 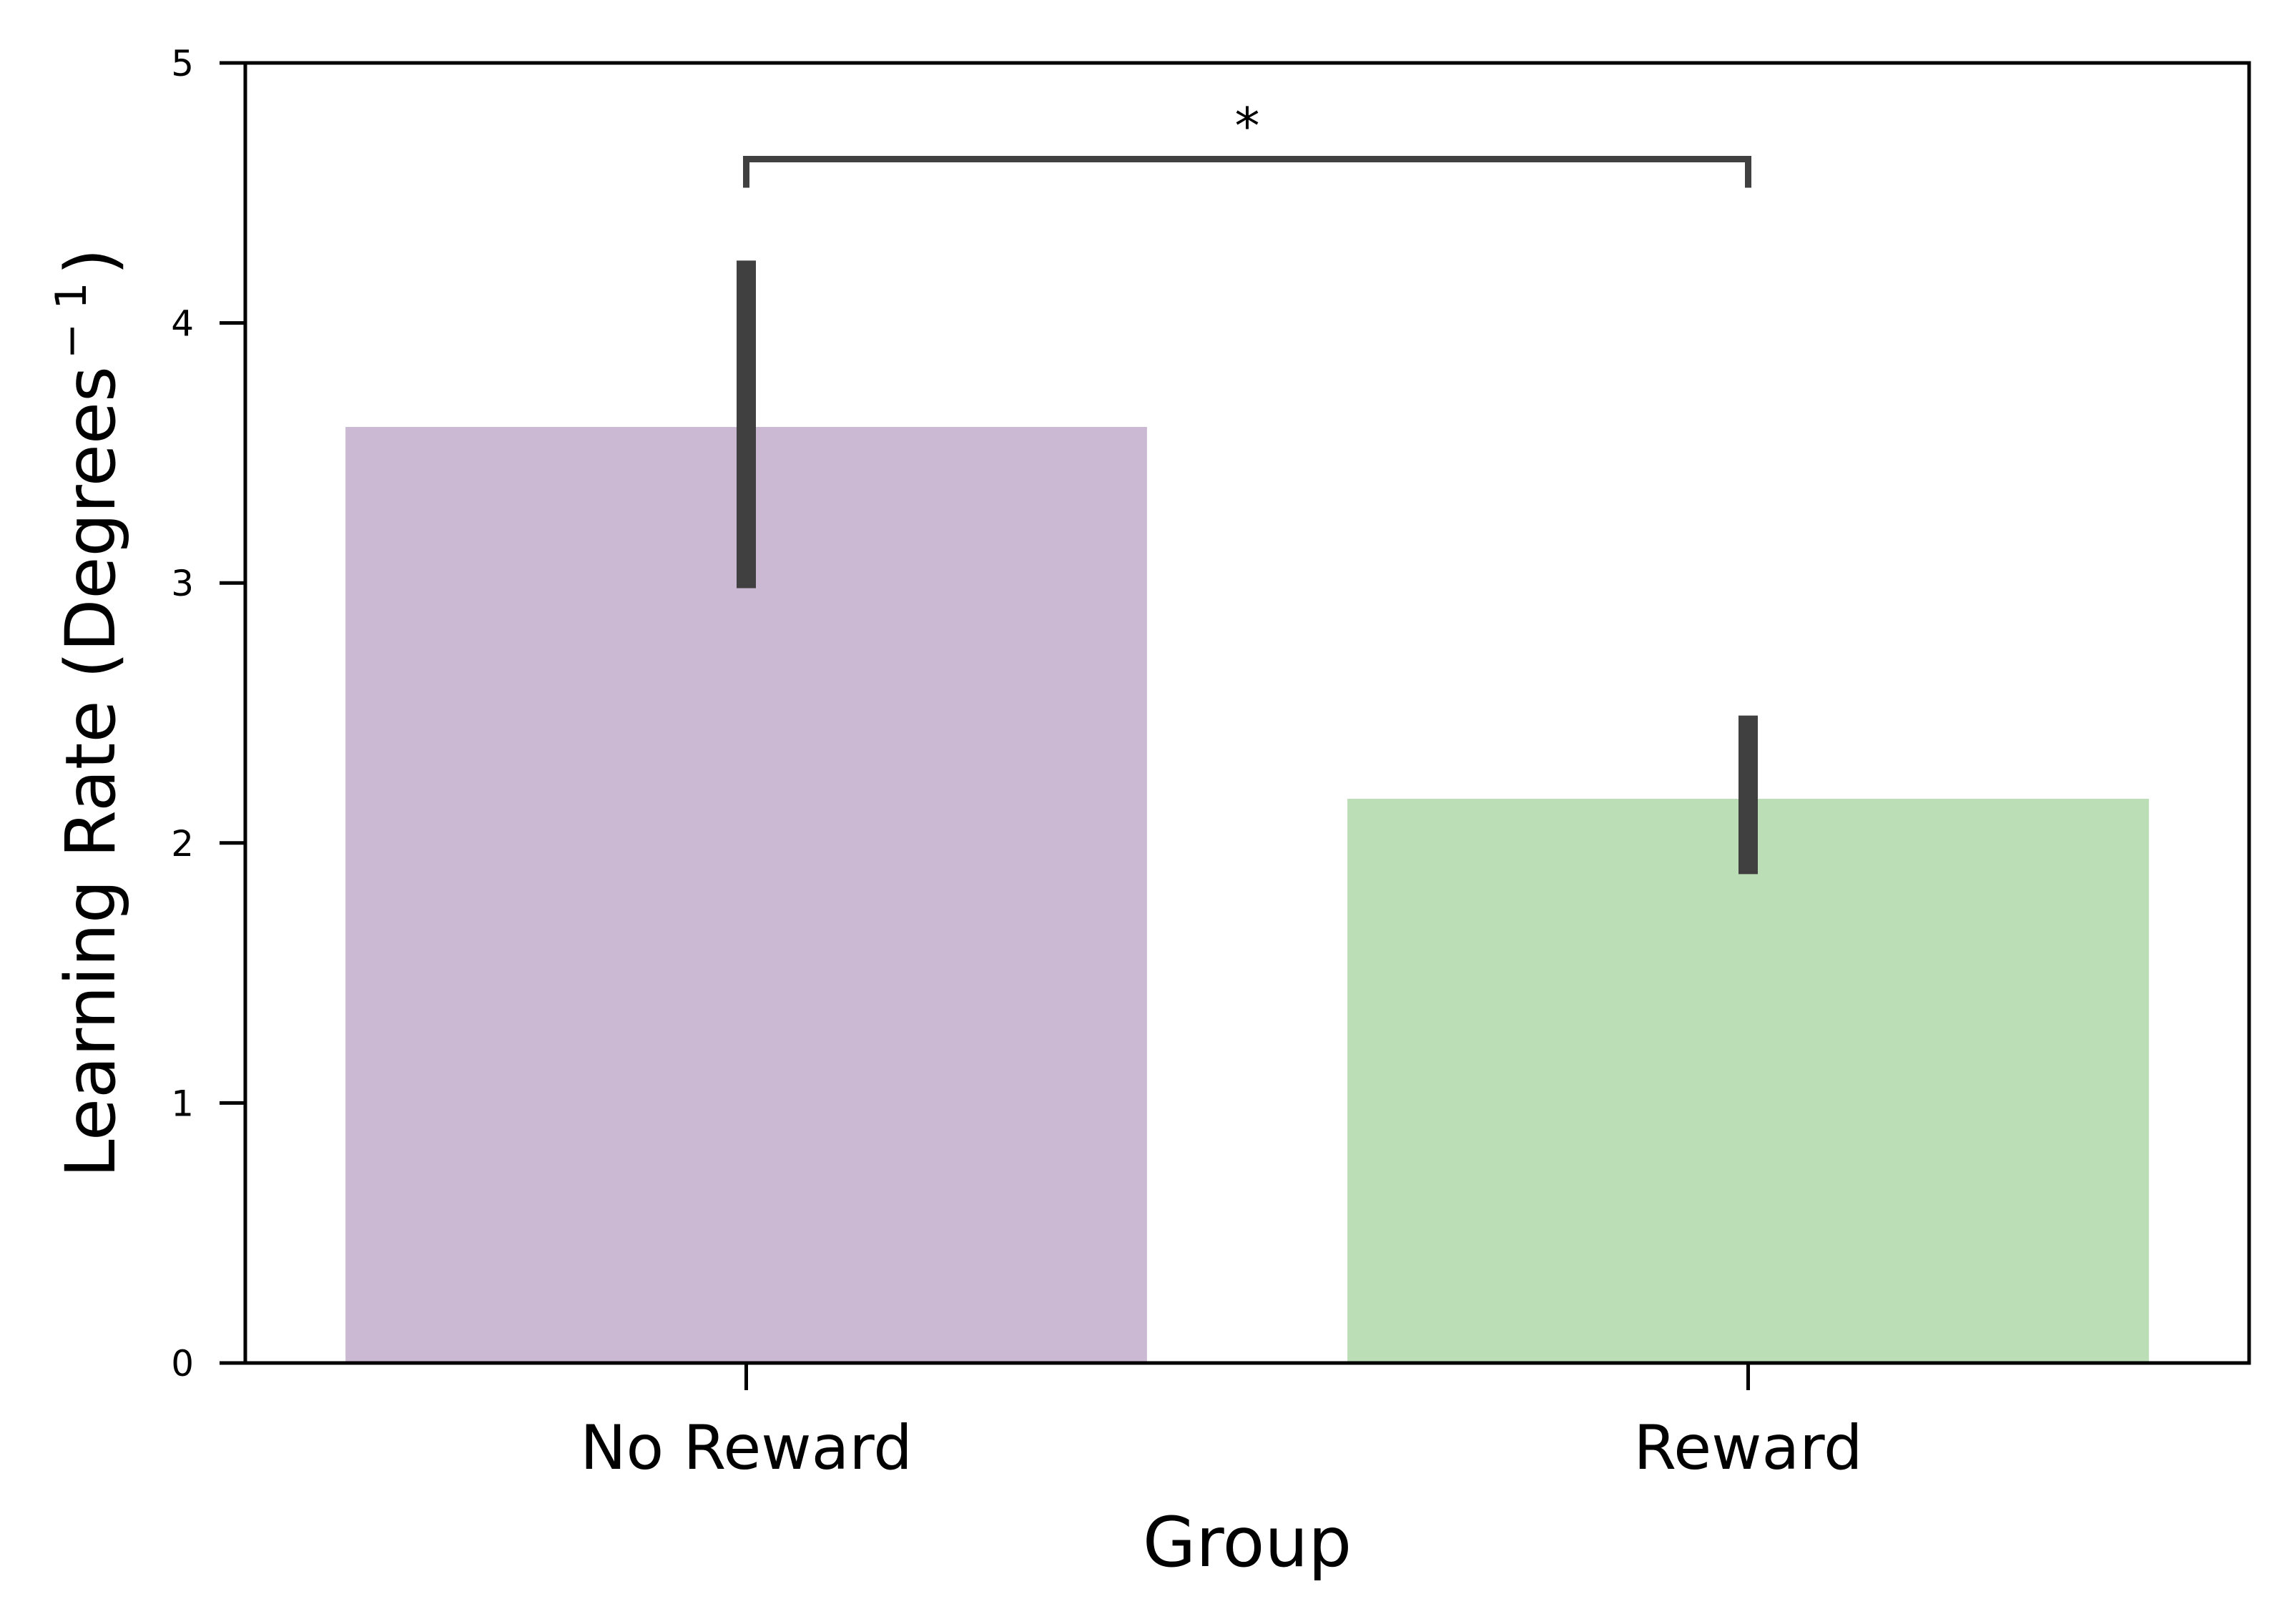 I want to click on y-tick-label: 3, so click(x=182, y=583).